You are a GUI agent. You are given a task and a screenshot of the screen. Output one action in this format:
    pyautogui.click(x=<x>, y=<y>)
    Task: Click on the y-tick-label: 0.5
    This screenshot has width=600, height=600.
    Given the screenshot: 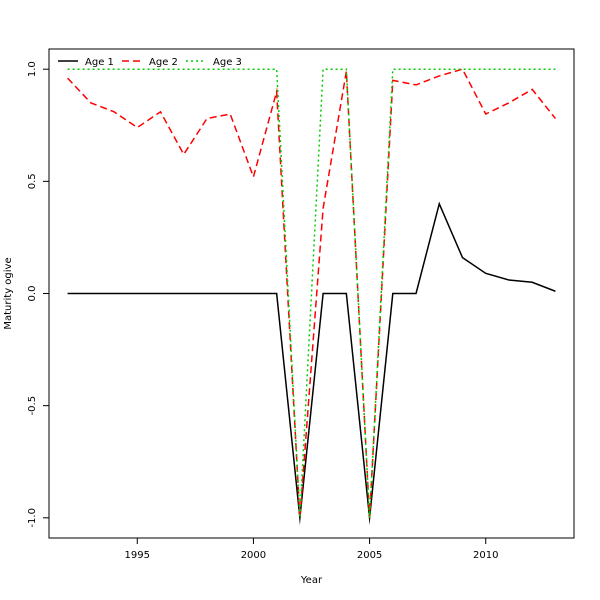 What is the action you would take?
    pyautogui.click(x=32, y=181)
    